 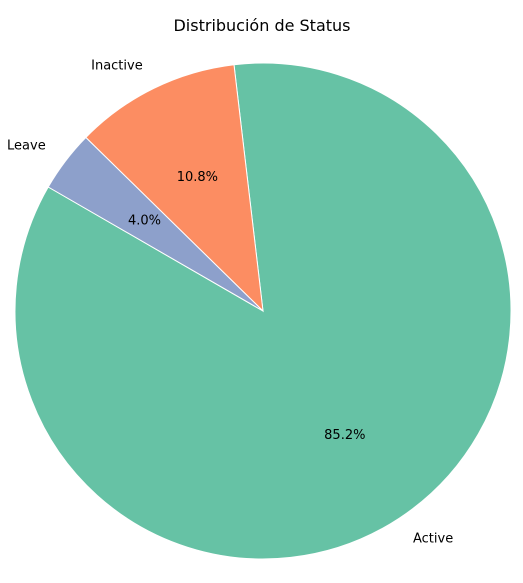 I want to click on slice-percent-leave: 4.0%, so click(x=144, y=221).